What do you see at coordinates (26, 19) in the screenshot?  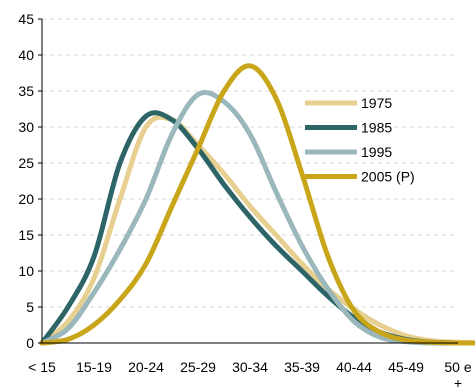 I see `y-tick-label: 45` at bounding box center [26, 19].